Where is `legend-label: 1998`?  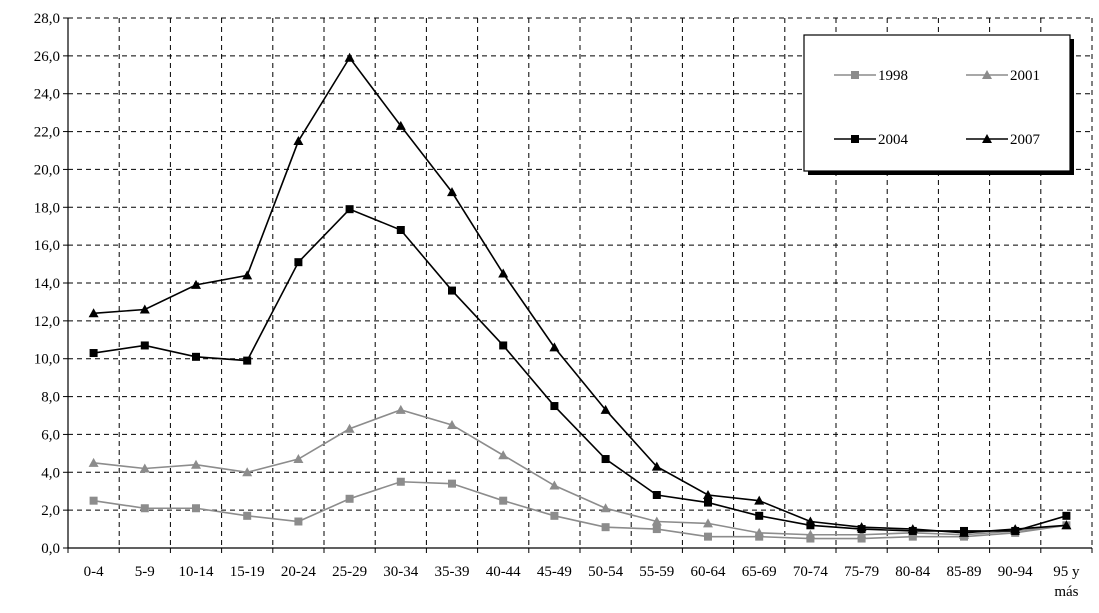
legend-label: 1998 is located at coordinates (893, 76).